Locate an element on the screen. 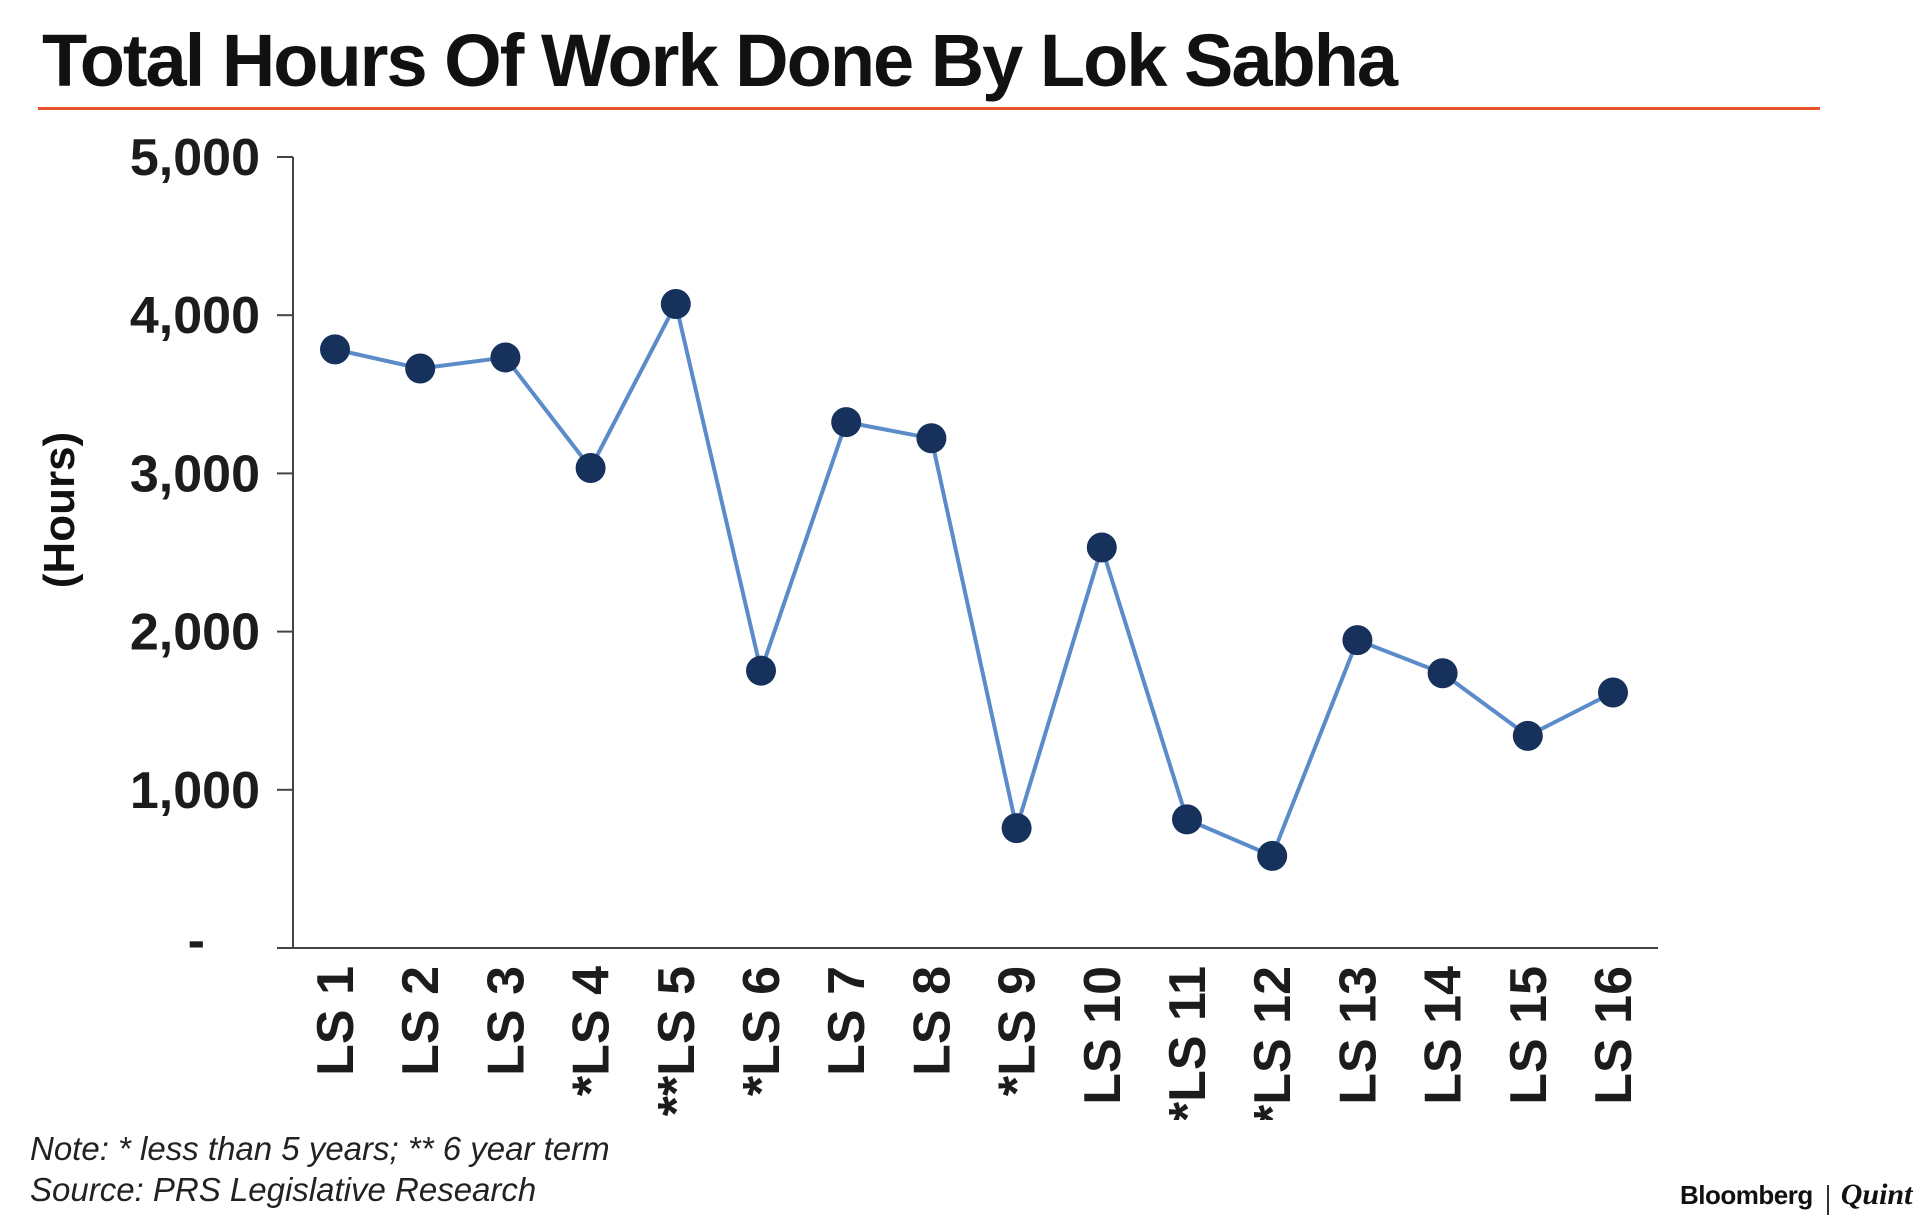 The width and height of the screenshot is (1920, 1224). x-tick-label: LS 10 is located at coordinates (1103, 1035).